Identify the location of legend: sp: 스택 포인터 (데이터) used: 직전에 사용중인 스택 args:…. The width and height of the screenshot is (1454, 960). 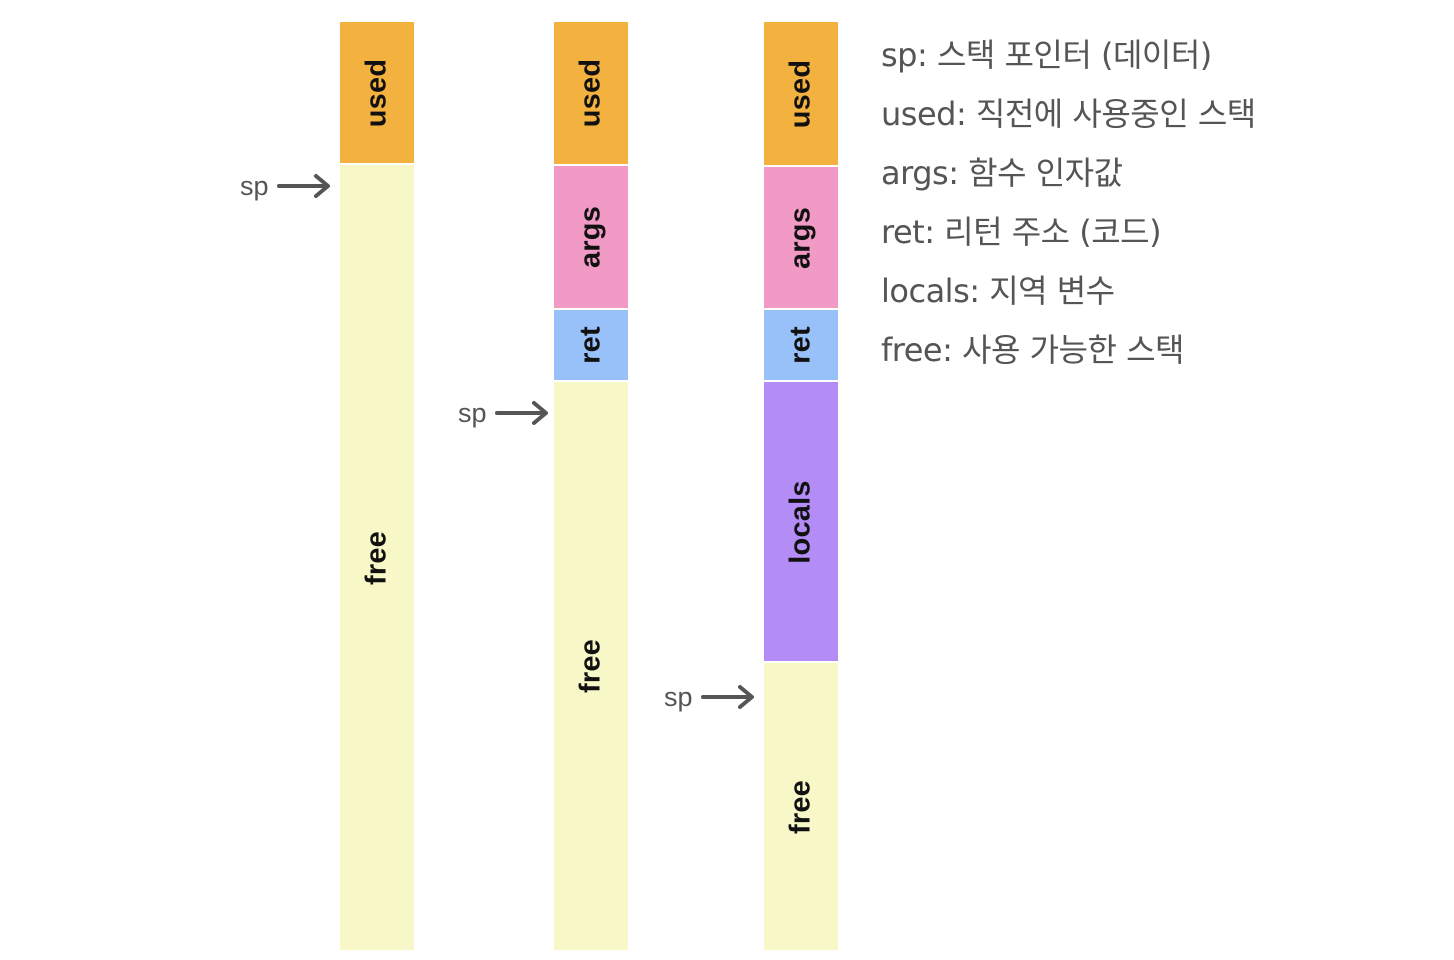
(1068, 207).